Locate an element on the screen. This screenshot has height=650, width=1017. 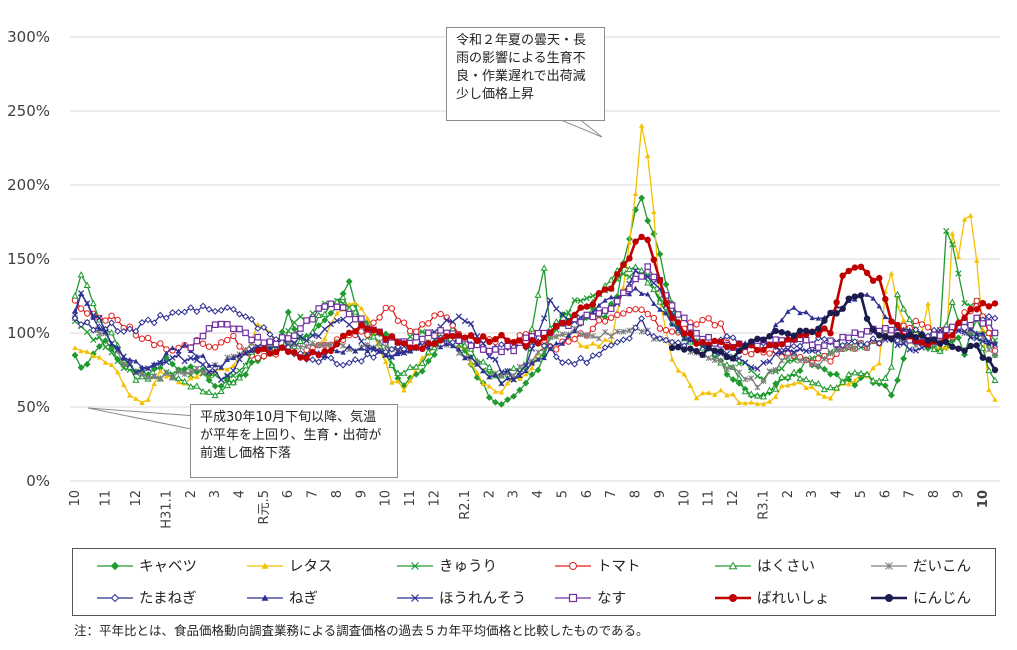
y-tick-label: 300% is located at coordinates (28, 37).